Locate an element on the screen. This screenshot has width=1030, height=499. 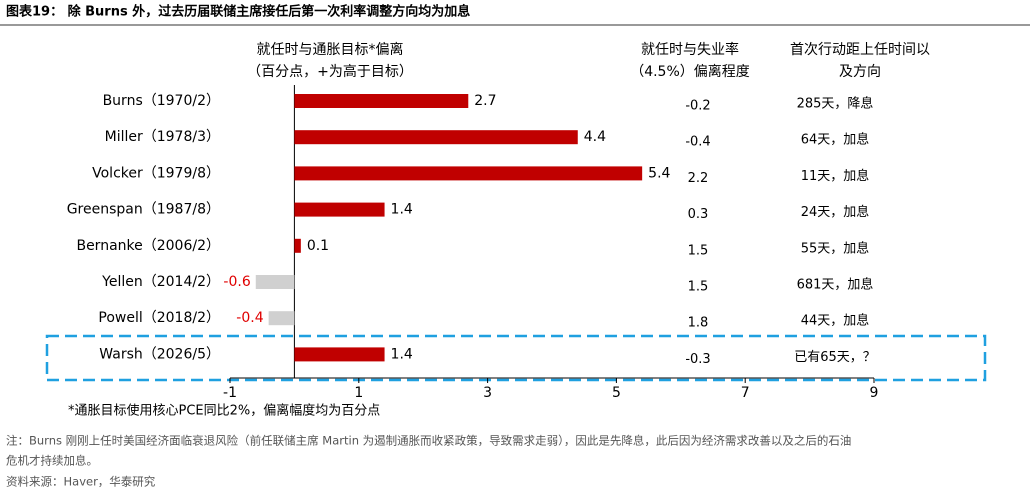
y-tick-label: Burns（1970/2） is located at coordinates (161, 101).